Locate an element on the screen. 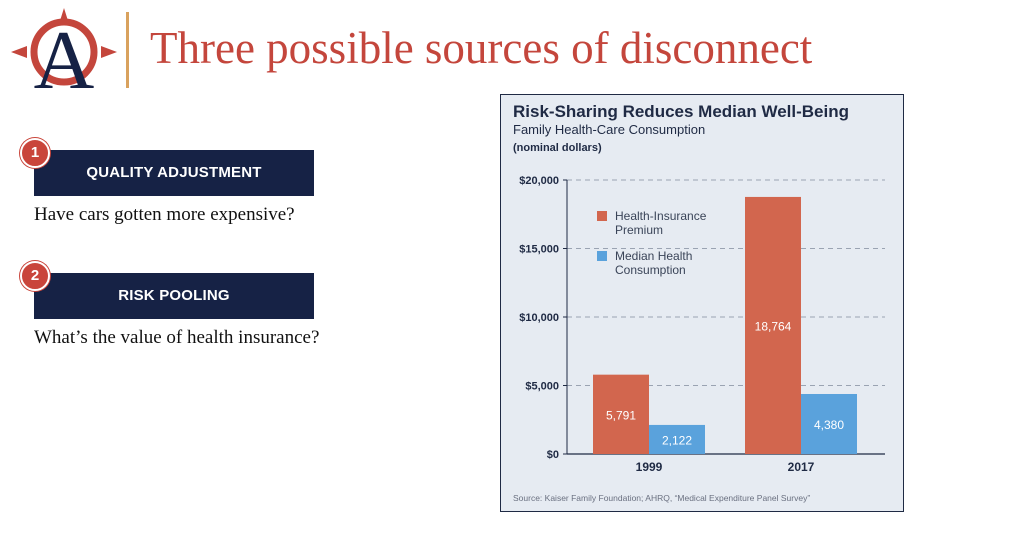  y-tick-label: $20,000 is located at coordinates (539, 181).